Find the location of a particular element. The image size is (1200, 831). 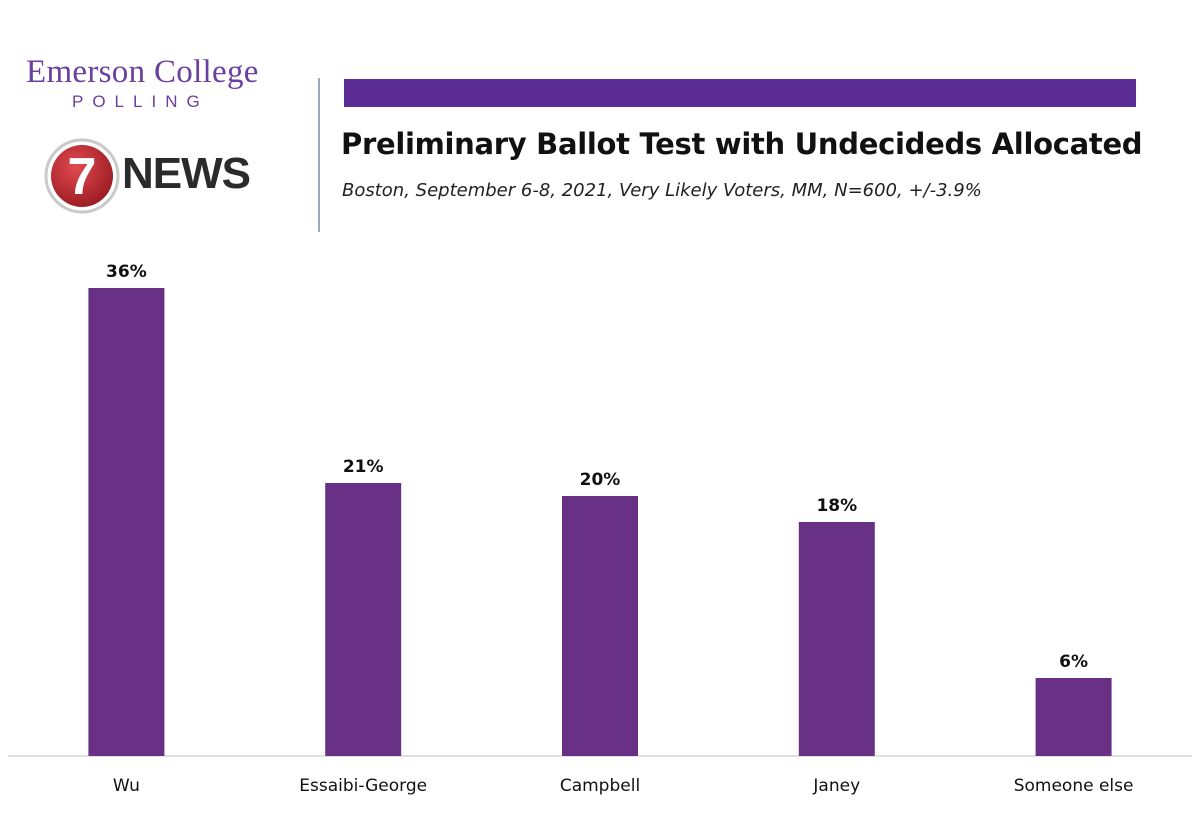

category-label: Janey is located at coordinates (836, 786).